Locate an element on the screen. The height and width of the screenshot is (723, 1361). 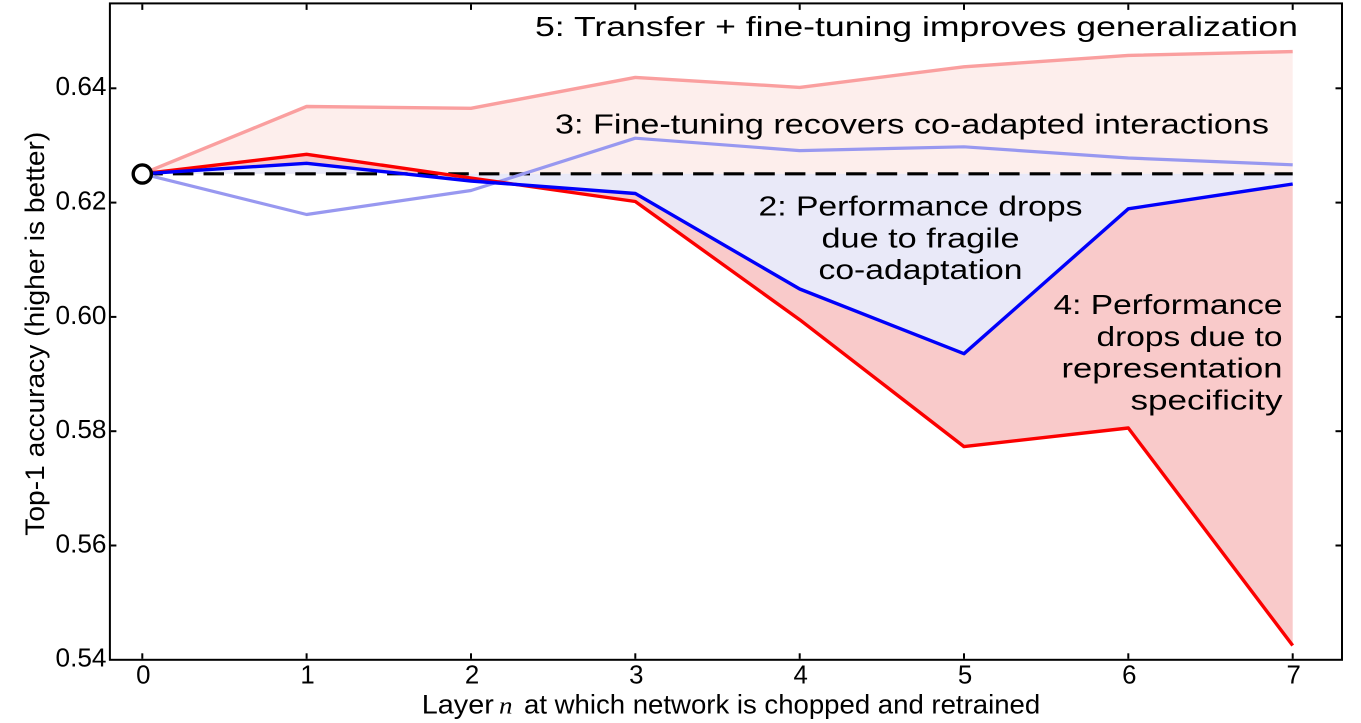
svg-text: 4 is located at coordinates (801, 676).